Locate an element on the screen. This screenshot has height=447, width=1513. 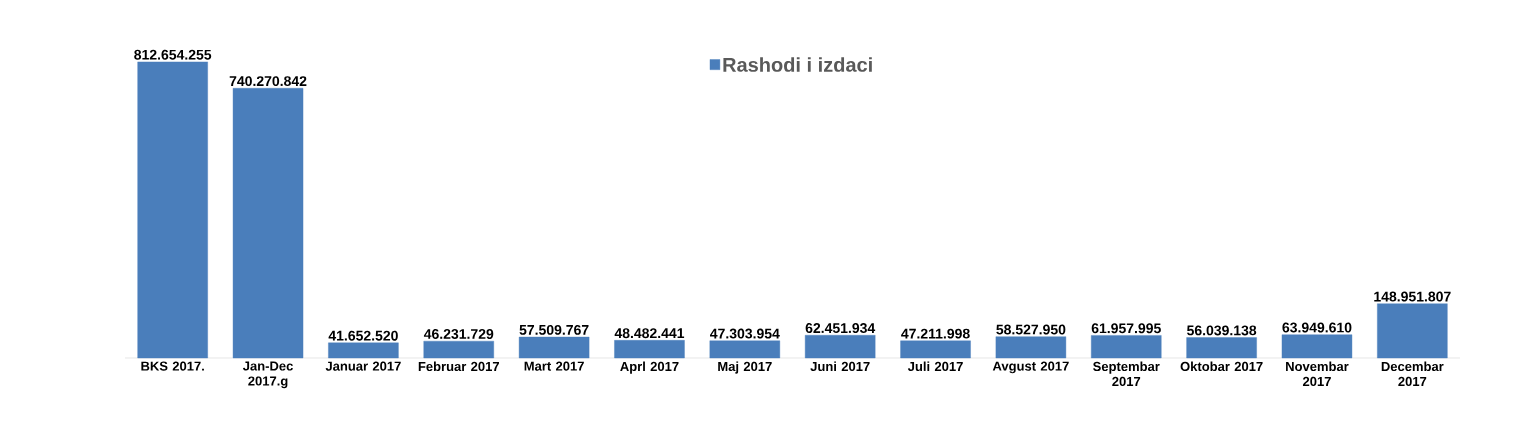
data-label: 58.527.950 is located at coordinates (1031, 329).